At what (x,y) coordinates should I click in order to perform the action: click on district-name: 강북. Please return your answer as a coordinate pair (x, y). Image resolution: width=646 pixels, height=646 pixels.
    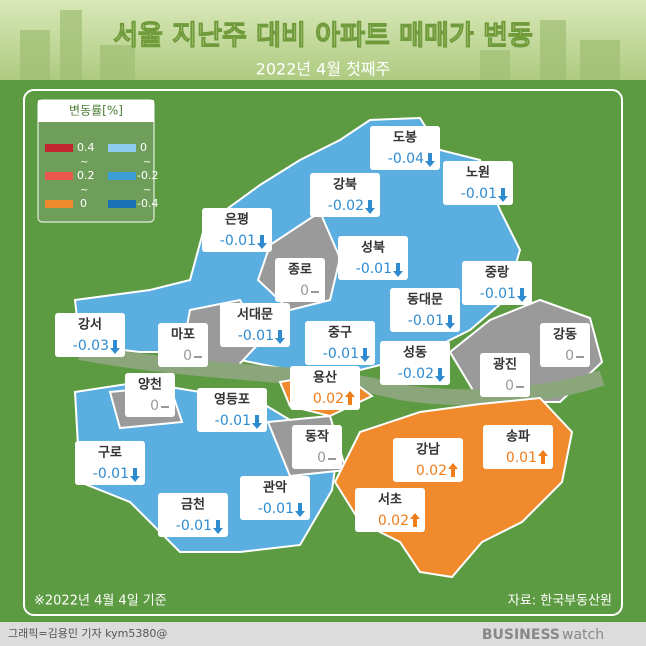
    Looking at the image, I should click on (345, 185).